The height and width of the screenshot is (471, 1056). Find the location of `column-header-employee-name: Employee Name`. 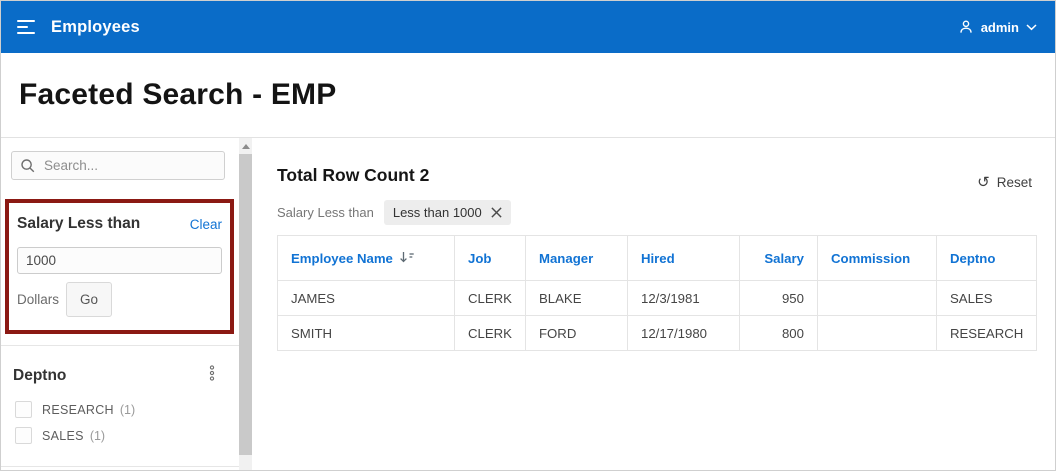

column-header-employee-name: Employee Name is located at coordinates (366, 258).